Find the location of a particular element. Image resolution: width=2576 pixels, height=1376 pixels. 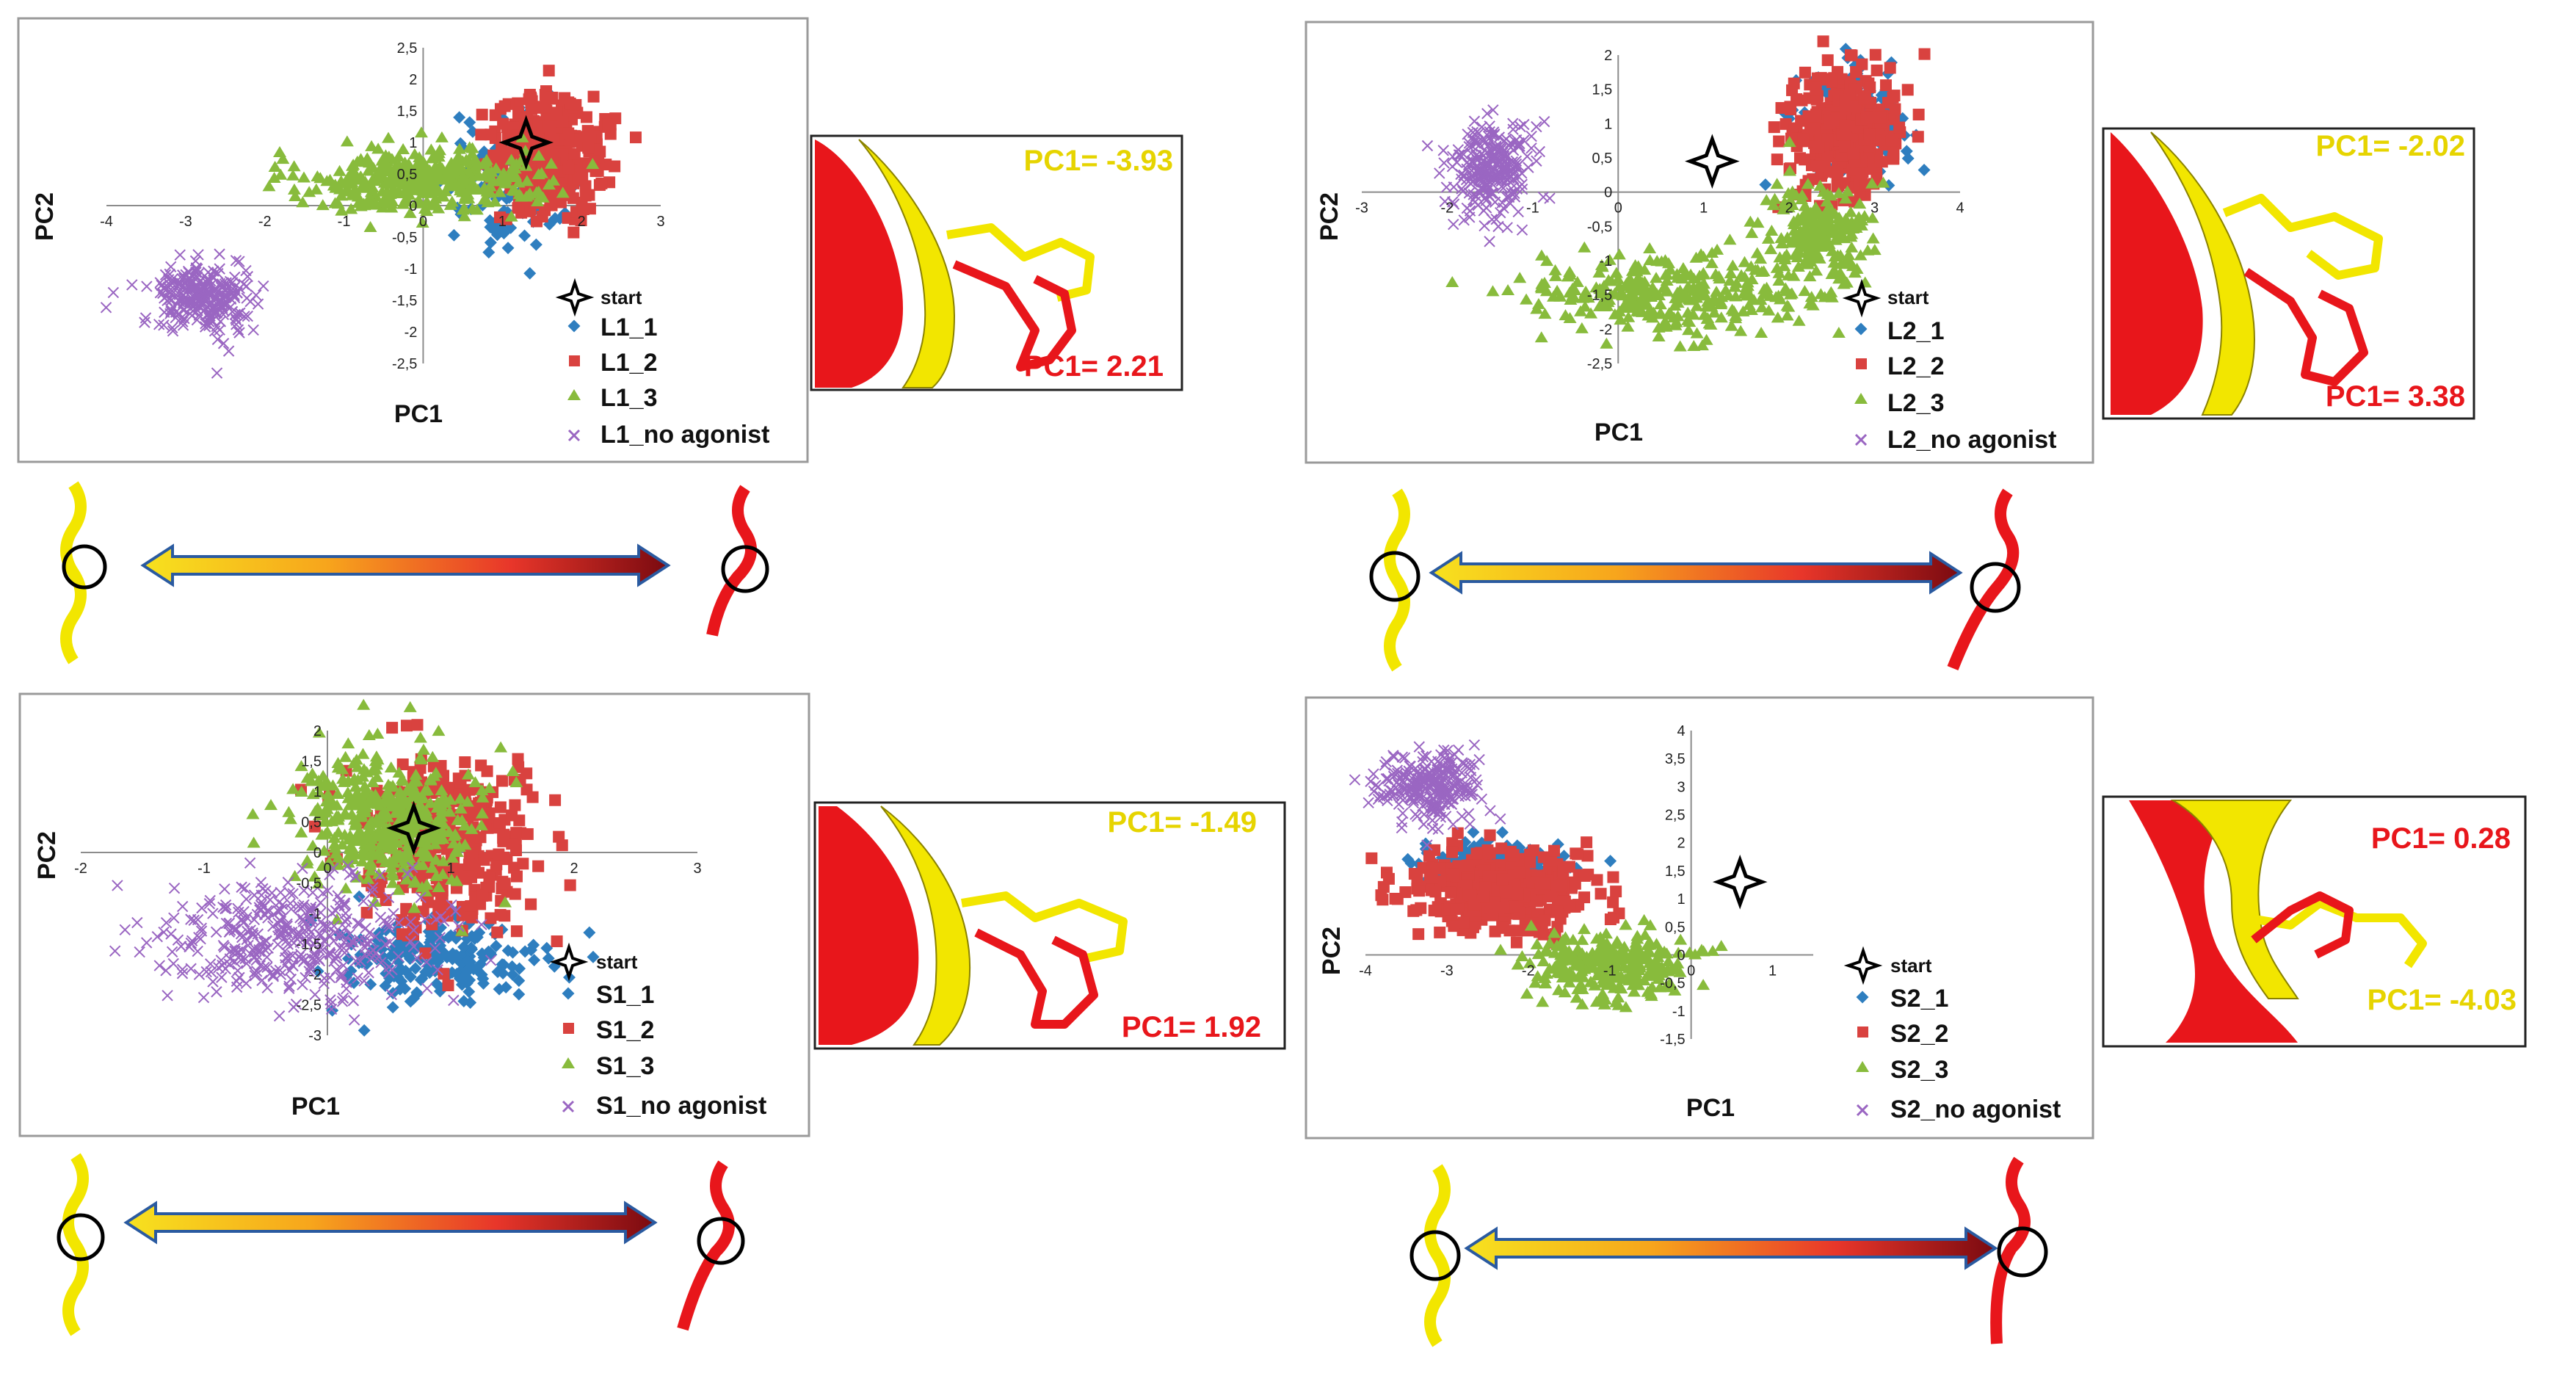

y-axis-label: PC2 is located at coordinates (45, 216).